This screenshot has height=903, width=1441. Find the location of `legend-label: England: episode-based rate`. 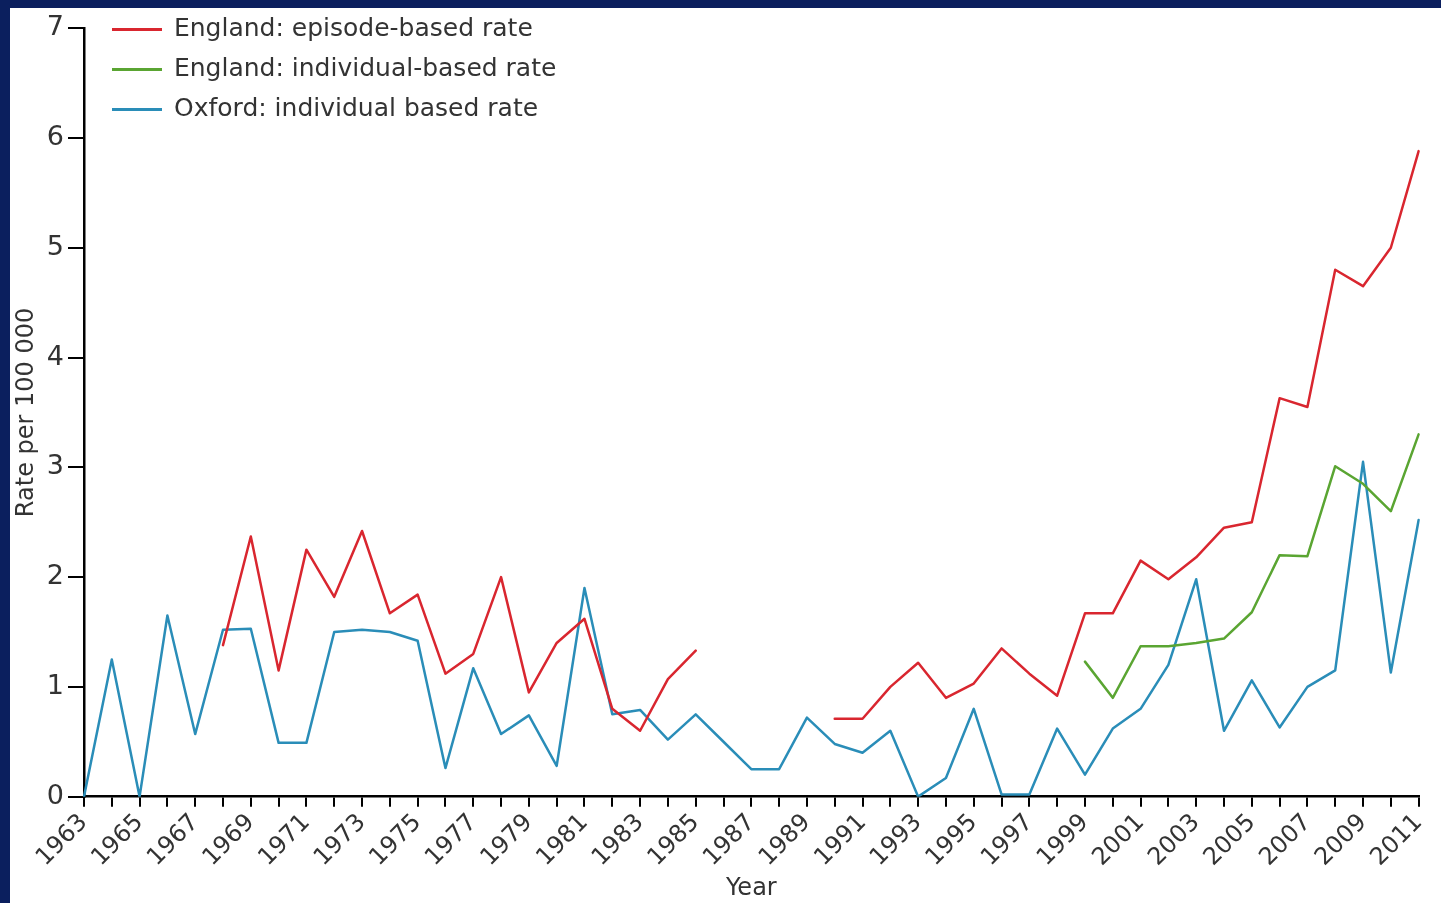

legend-label: England: episode-based rate is located at coordinates (353, 28).